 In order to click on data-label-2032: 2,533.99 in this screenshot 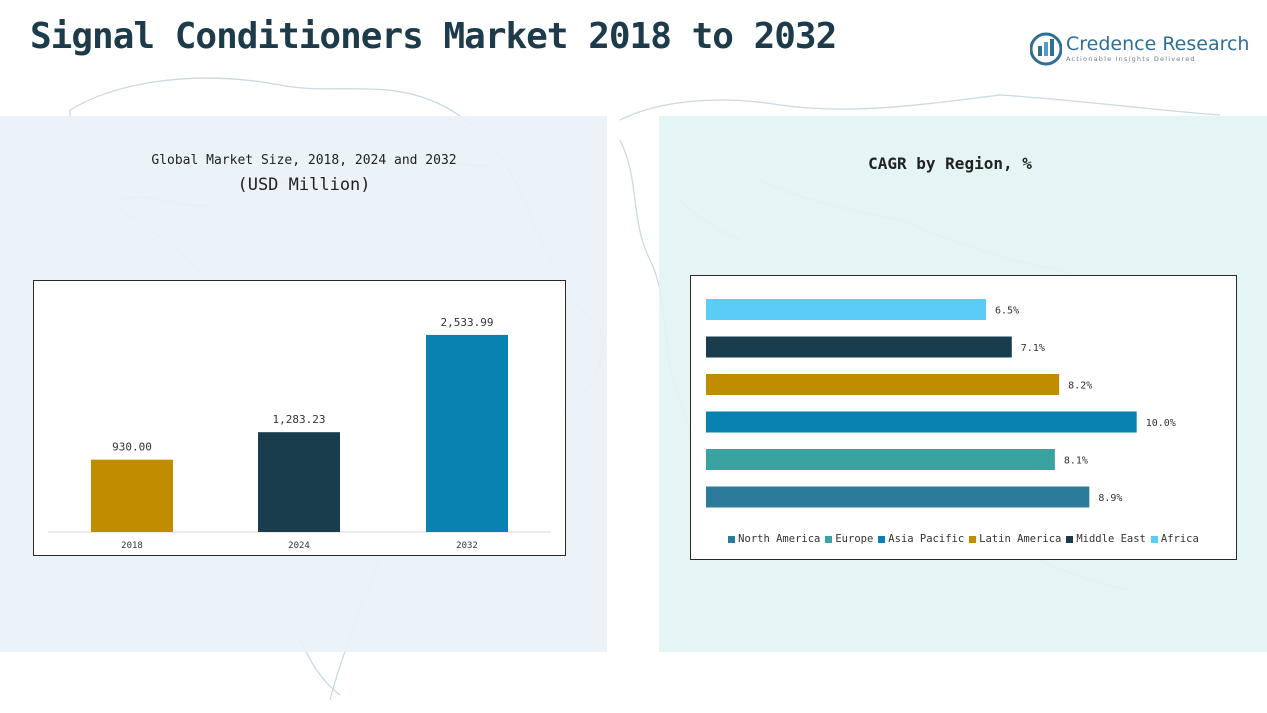, I will do `click(467, 322)`.